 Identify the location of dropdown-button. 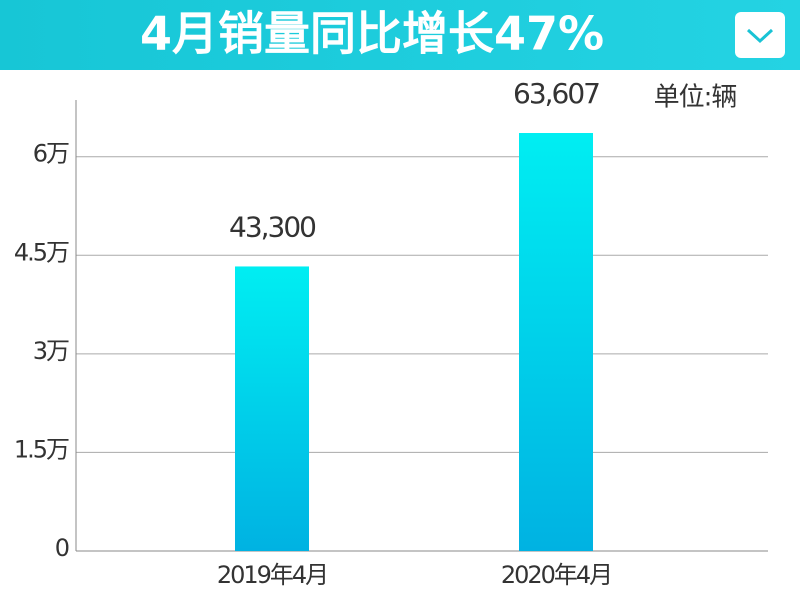
(760, 35).